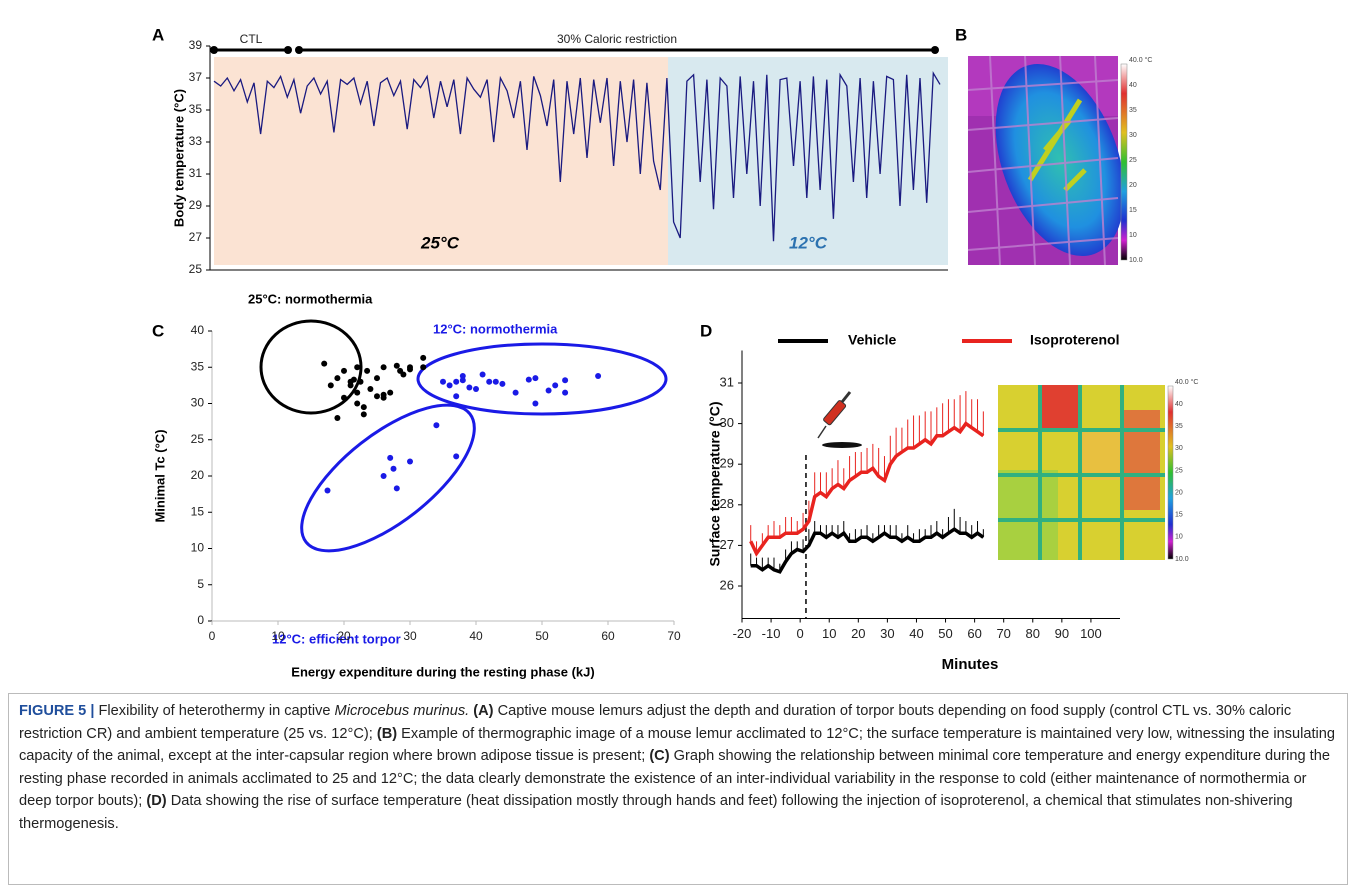 This screenshot has height=895, width=1357. What do you see at coordinates (196, 45) in the screenshot?
I see `y-tick-label: 39` at bounding box center [196, 45].